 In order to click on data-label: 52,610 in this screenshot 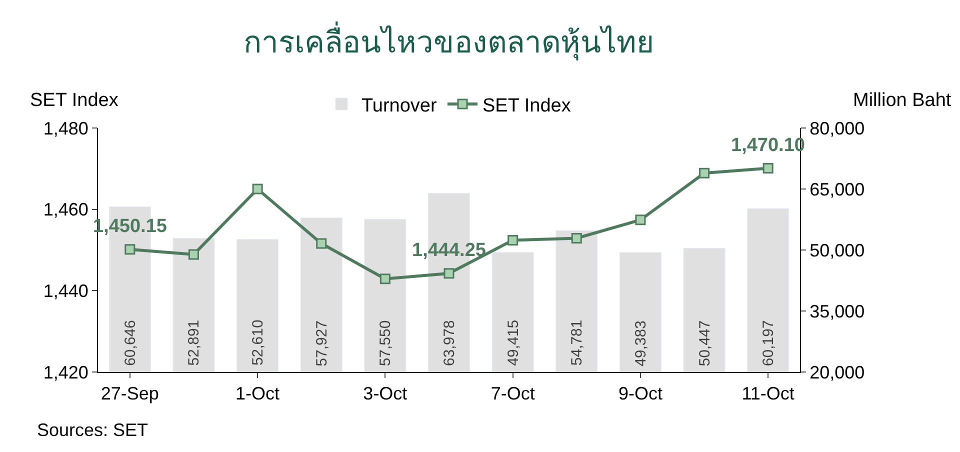, I will do `click(258, 343)`.